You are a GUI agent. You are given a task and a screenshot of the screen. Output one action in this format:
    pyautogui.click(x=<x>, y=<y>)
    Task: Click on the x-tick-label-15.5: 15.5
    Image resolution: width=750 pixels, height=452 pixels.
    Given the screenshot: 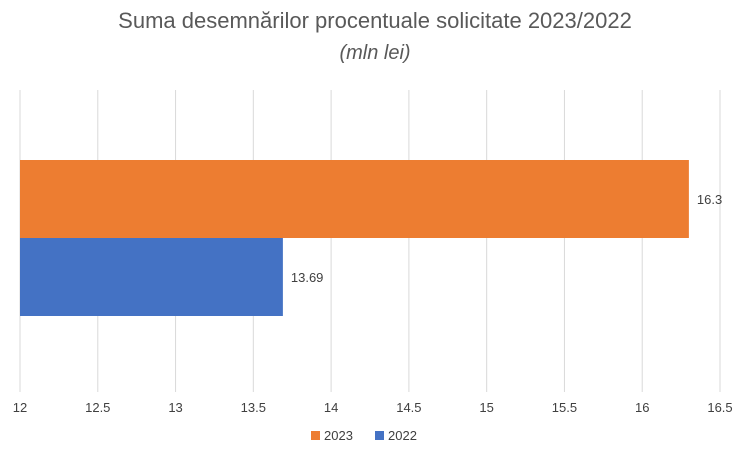 What is the action you would take?
    pyautogui.click(x=564, y=407)
    